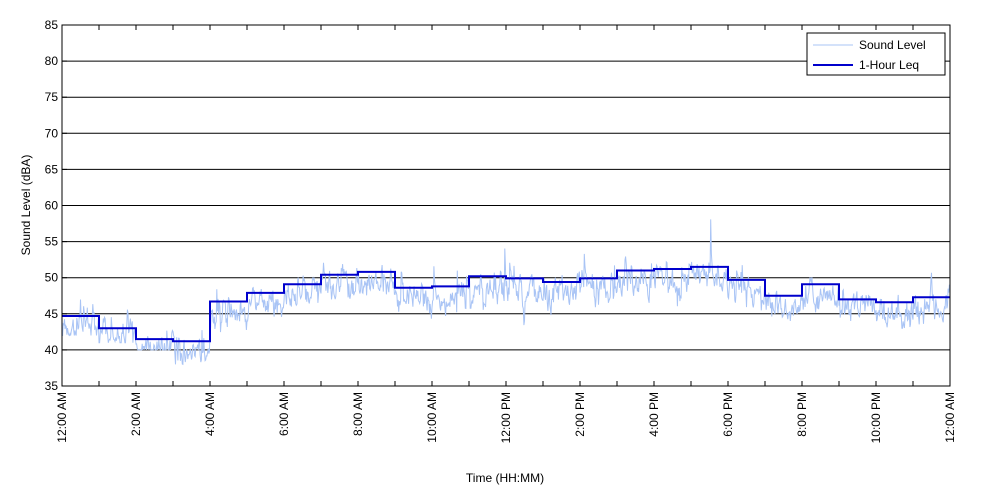 Image resolution: width=1000 pixels, height=500 pixels. What do you see at coordinates (728, 414) in the screenshot?
I see `x-tick-label: 6:00 PM` at bounding box center [728, 414].